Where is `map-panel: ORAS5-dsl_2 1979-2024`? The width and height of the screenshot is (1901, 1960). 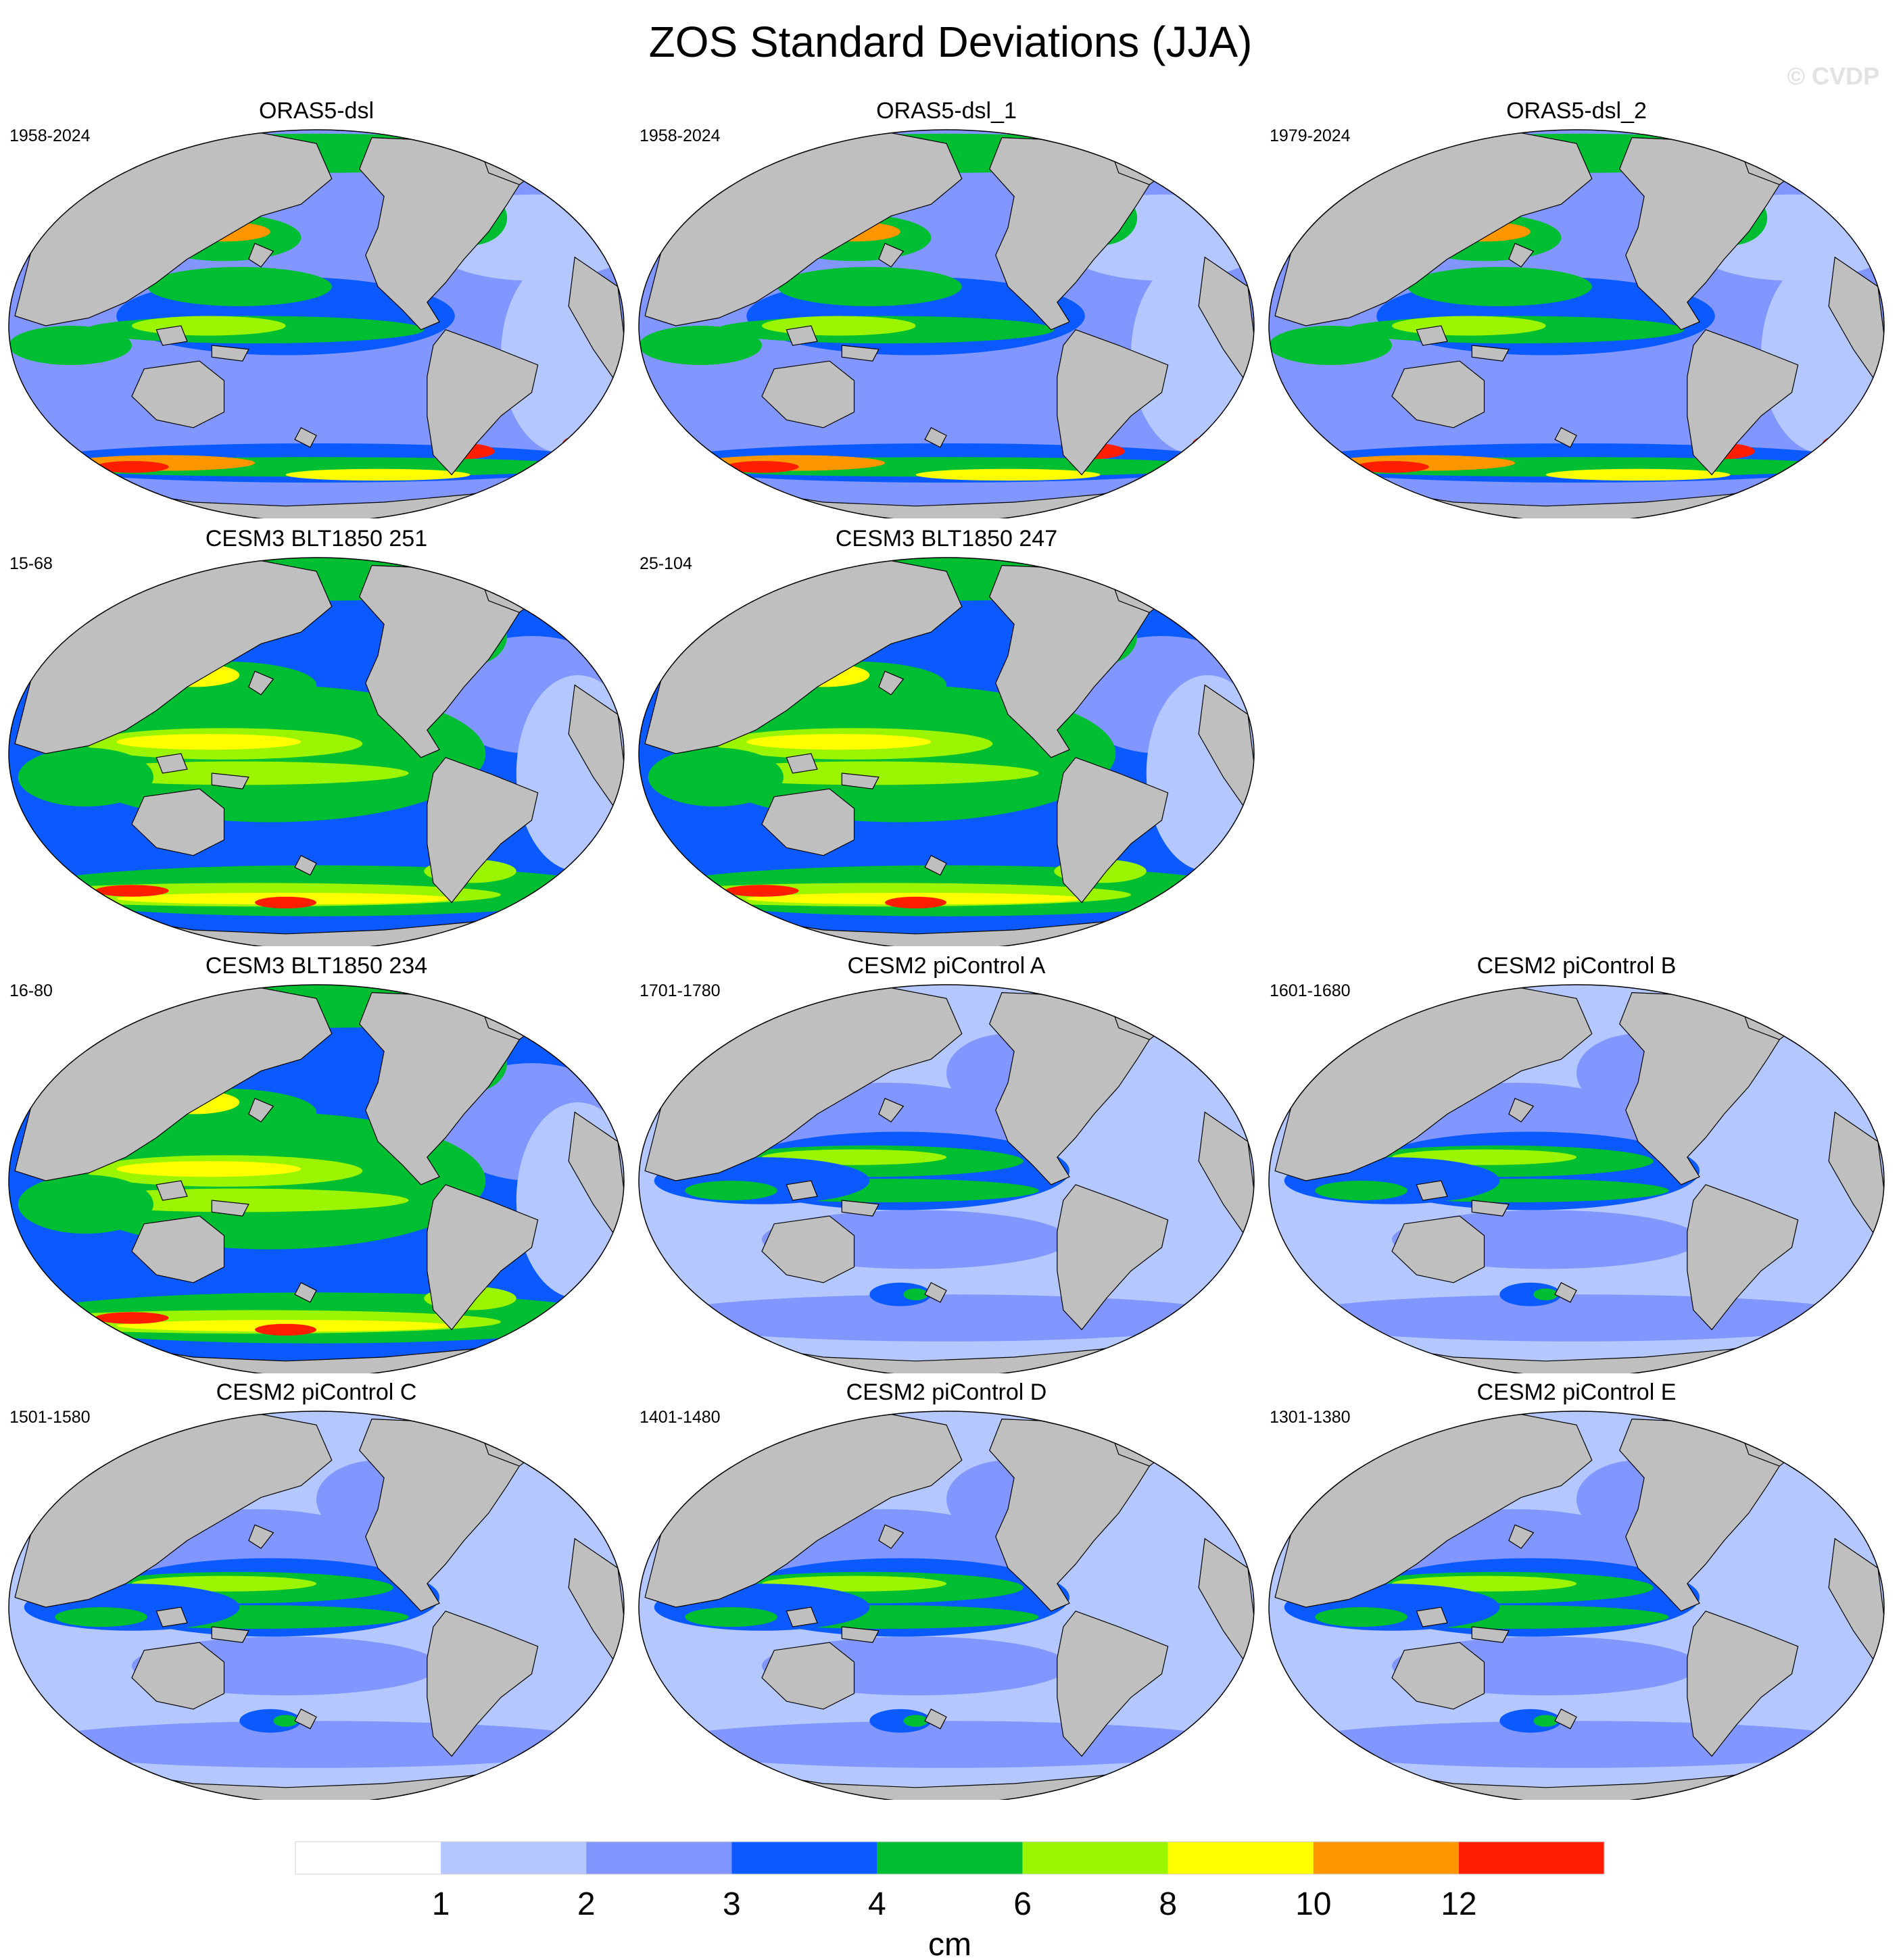 map-panel: ORAS5-dsl_2 1979-2024 is located at coordinates (1576, 307).